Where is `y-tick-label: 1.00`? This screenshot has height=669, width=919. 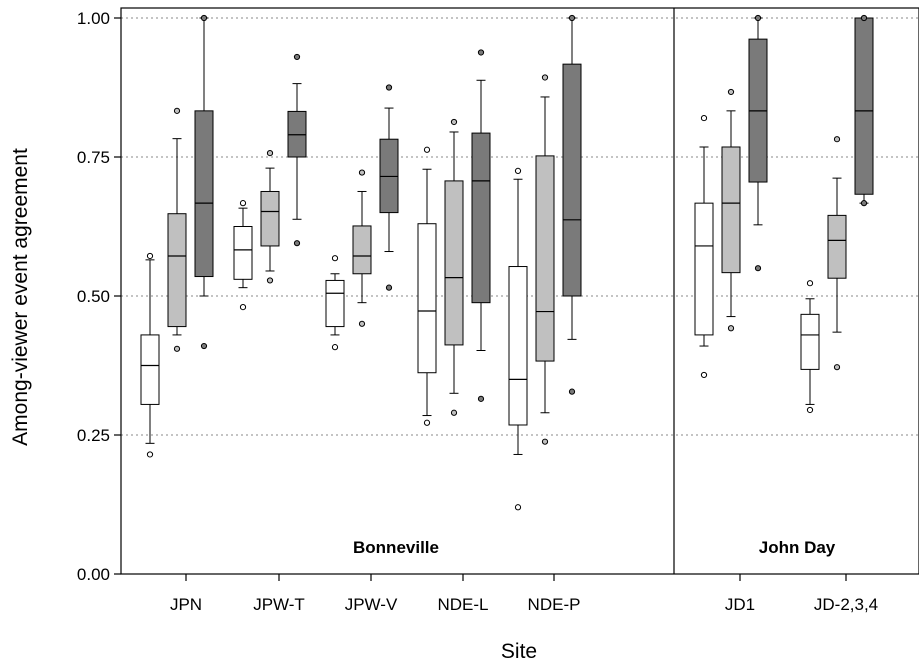 y-tick-label: 1.00 is located at coordinates (93, 18).